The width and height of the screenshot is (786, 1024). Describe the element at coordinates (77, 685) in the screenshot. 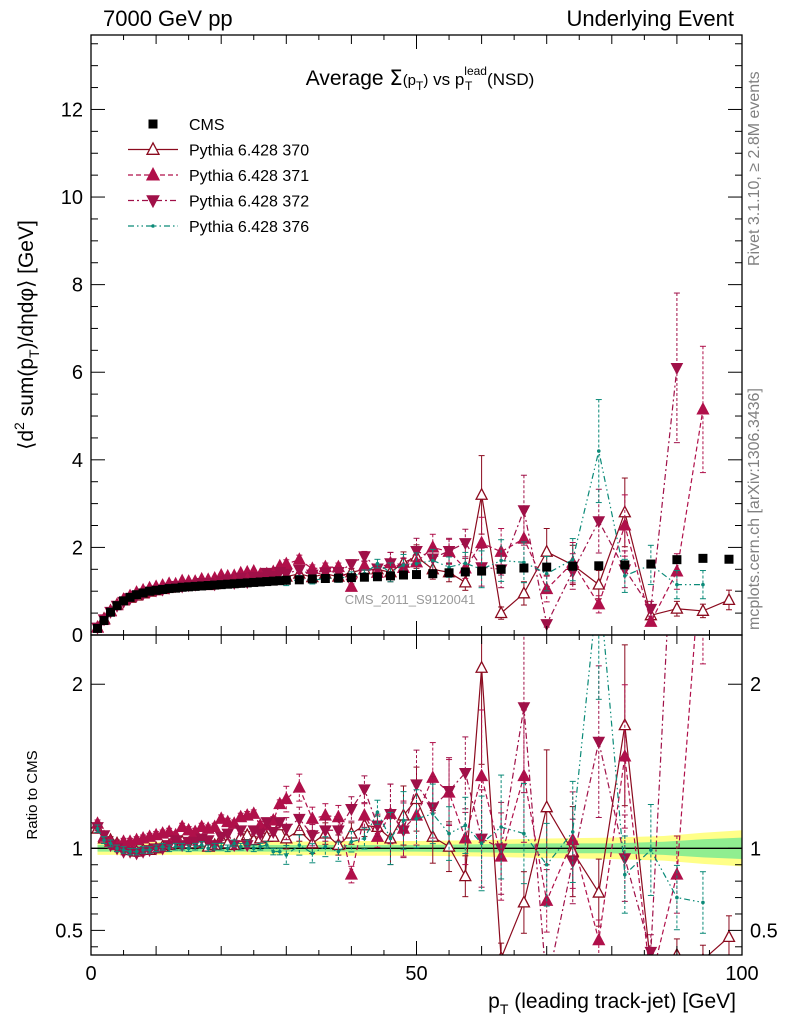

I see `ratio-ytick-label-left: 2` at that location.